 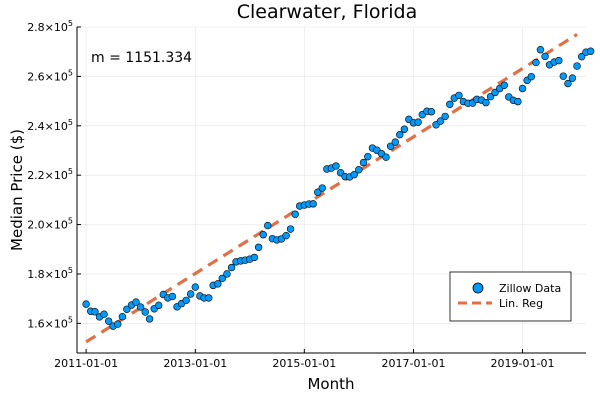 What do you see at coordinates (530, 288) in the screenshot?
I see `legend-label-zillow: Zillow Data` at bounding box center [530, 288].